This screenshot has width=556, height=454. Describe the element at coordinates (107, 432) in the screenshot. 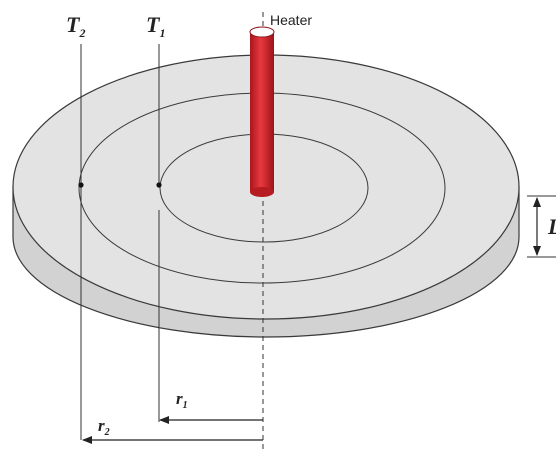

I see `r2-subscript: 2` at that location.